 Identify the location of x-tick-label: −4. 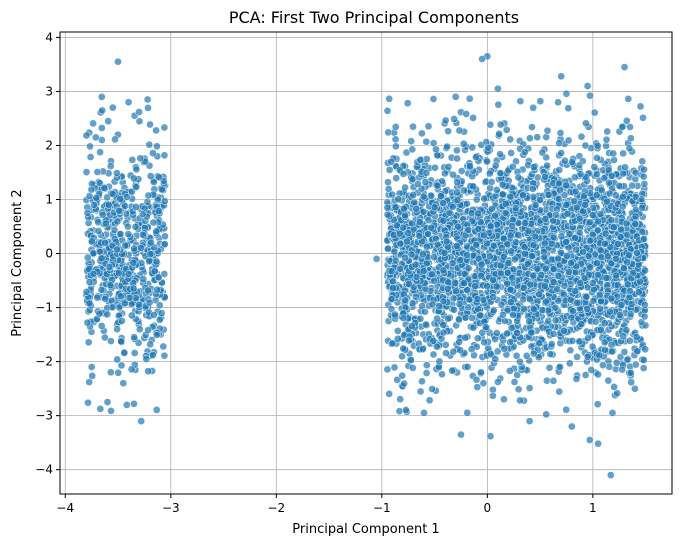
(65, 508).